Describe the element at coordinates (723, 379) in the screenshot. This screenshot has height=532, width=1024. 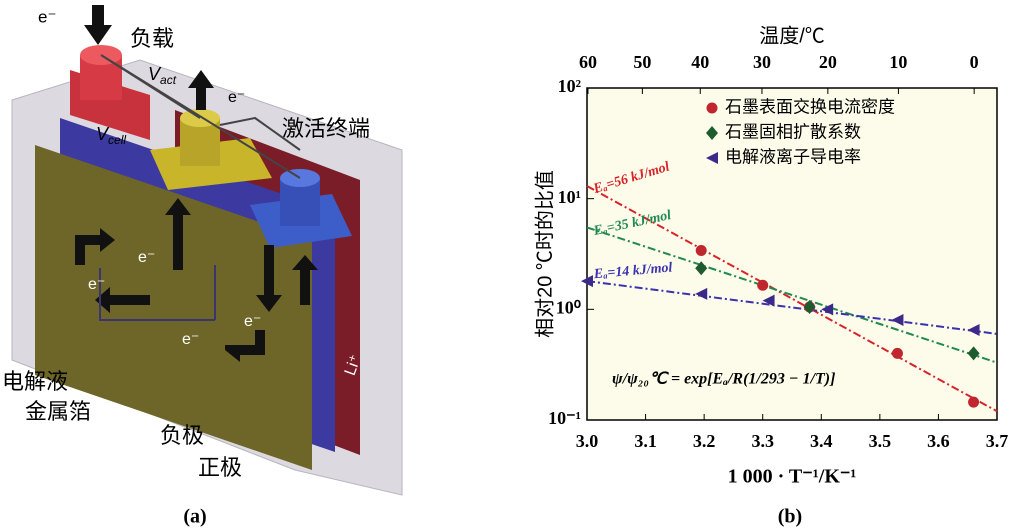
I see `formula: ψ/ψ₂₀℃ = exp[Eₐ/R(1/293 − 1/T)]` at that location.